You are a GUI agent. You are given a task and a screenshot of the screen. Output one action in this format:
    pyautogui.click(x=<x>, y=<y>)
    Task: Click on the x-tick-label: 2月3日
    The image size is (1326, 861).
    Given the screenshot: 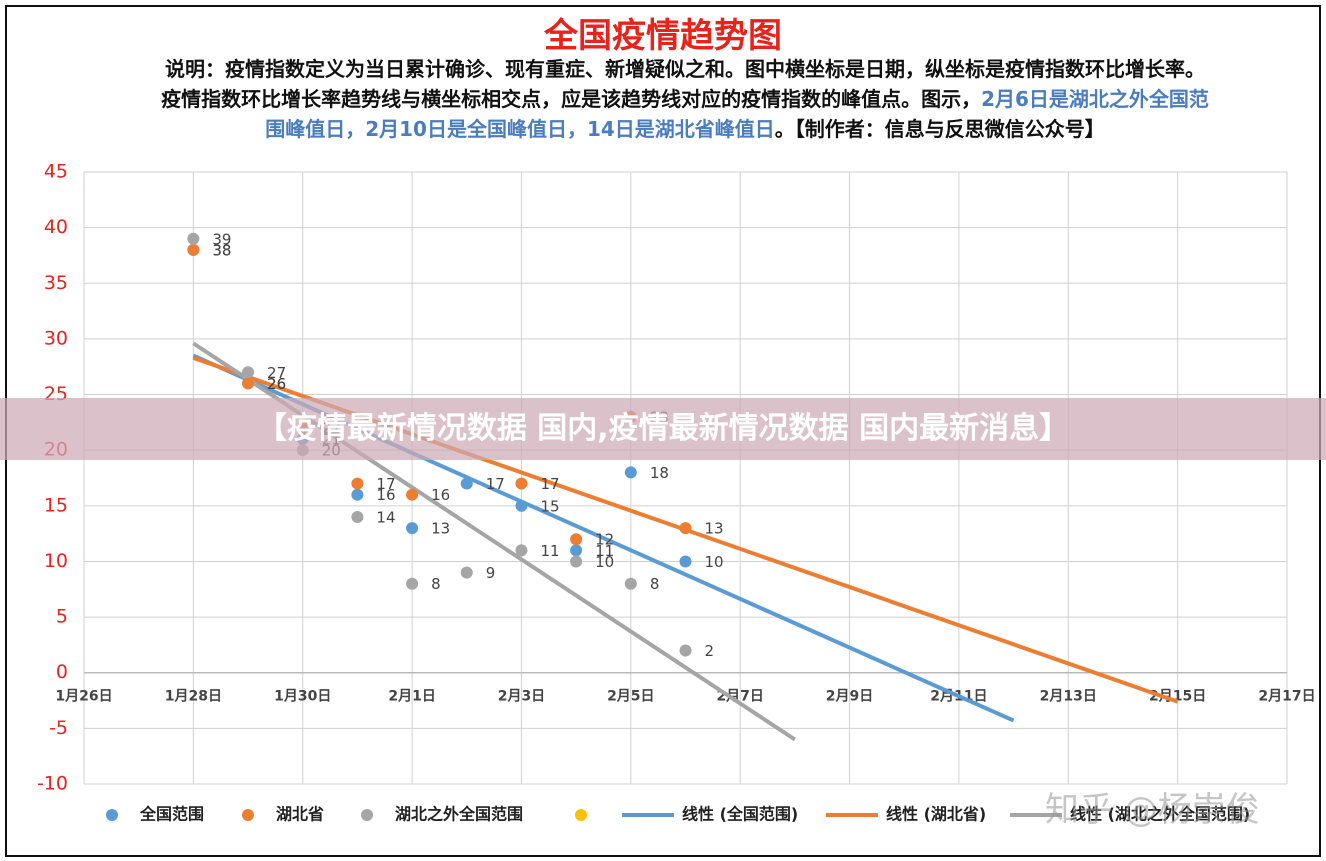 What is the action you would take?
    pyautogui.click(x=521, y=697)
    